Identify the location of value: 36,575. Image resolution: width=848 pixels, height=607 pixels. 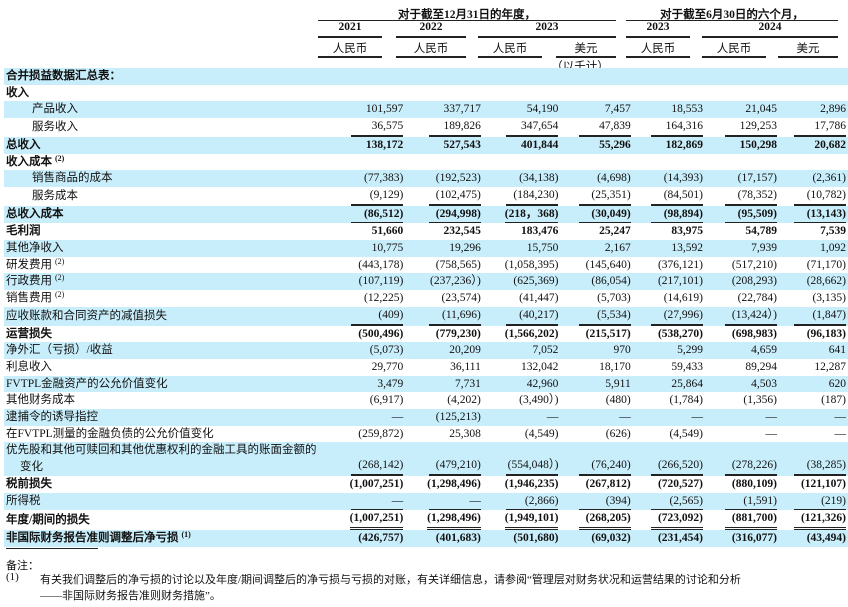
(377, 127).